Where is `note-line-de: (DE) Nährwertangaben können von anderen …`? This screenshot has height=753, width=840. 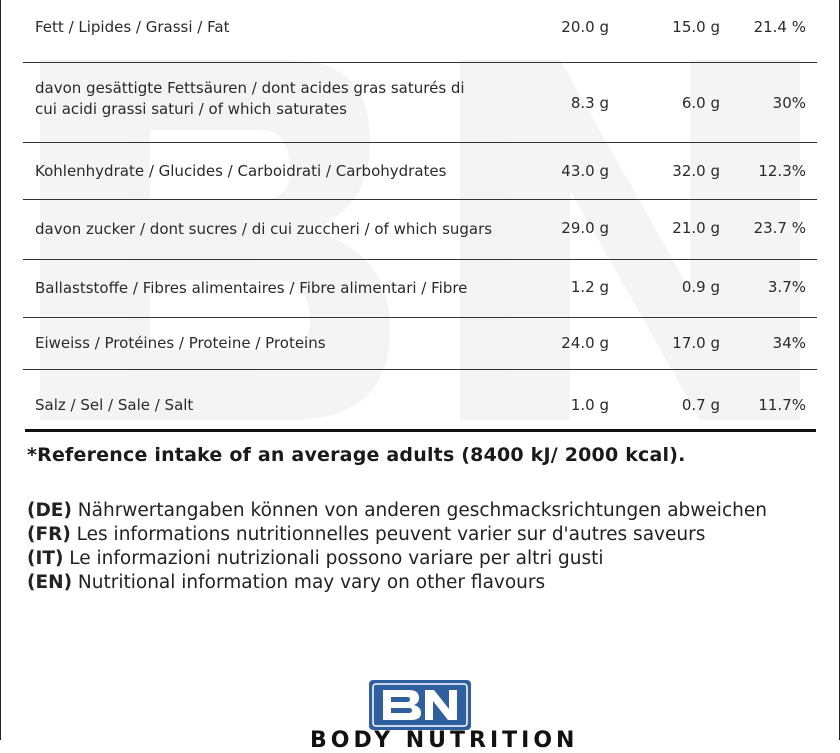 note-line-de: (DE) Nährwertangaben können von anderen … is located at coordinates (397, 511).